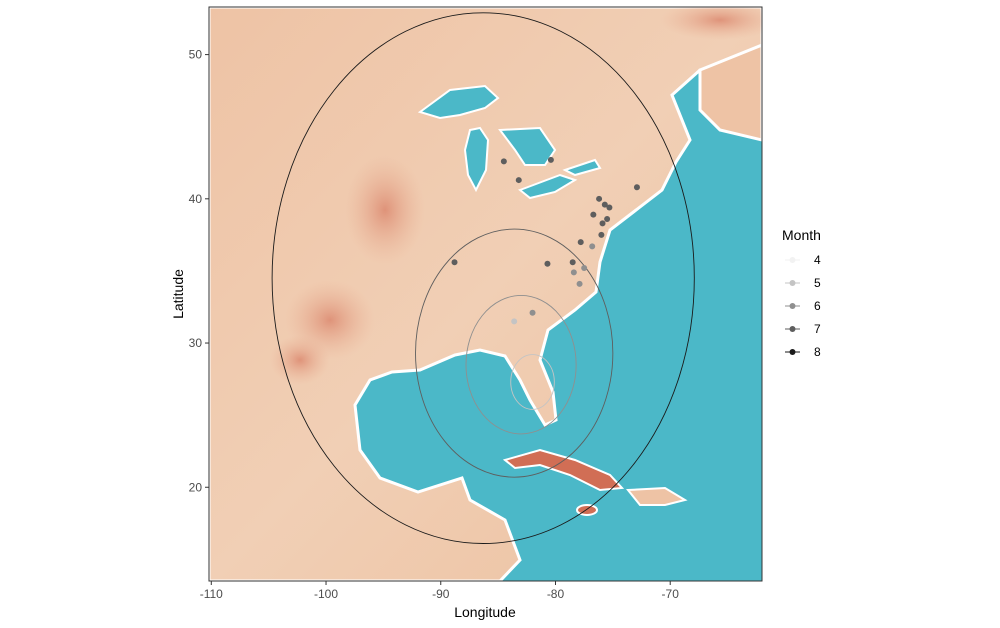 This screenshot has height=628, width=1000. Describe the element at coordinates (326, 594) in the screenshot. I see `x-tick-label-1: -100` at that location.